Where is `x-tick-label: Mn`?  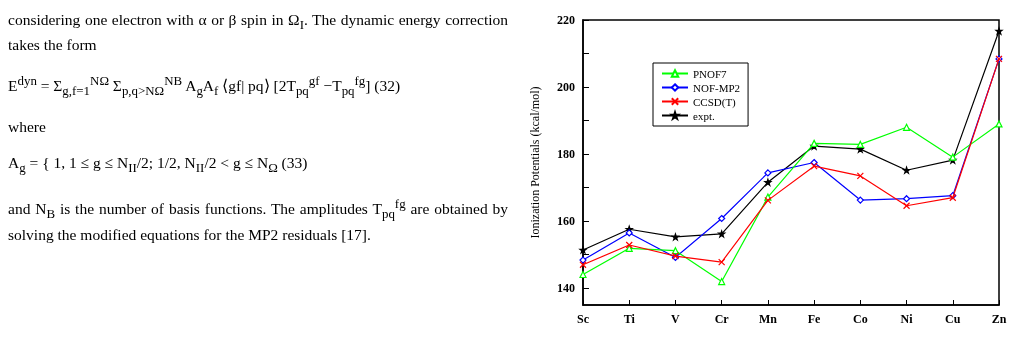
x-tick-label: Mn is located at coordinates (768, 319).